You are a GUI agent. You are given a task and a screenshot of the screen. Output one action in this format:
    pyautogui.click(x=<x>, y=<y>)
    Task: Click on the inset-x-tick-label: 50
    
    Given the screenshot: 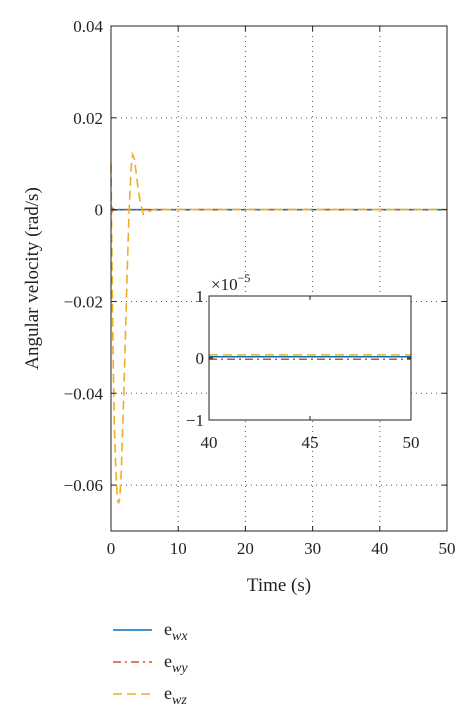 What is the action you would take?
    pyautogui.click(x=411, y=442)
    